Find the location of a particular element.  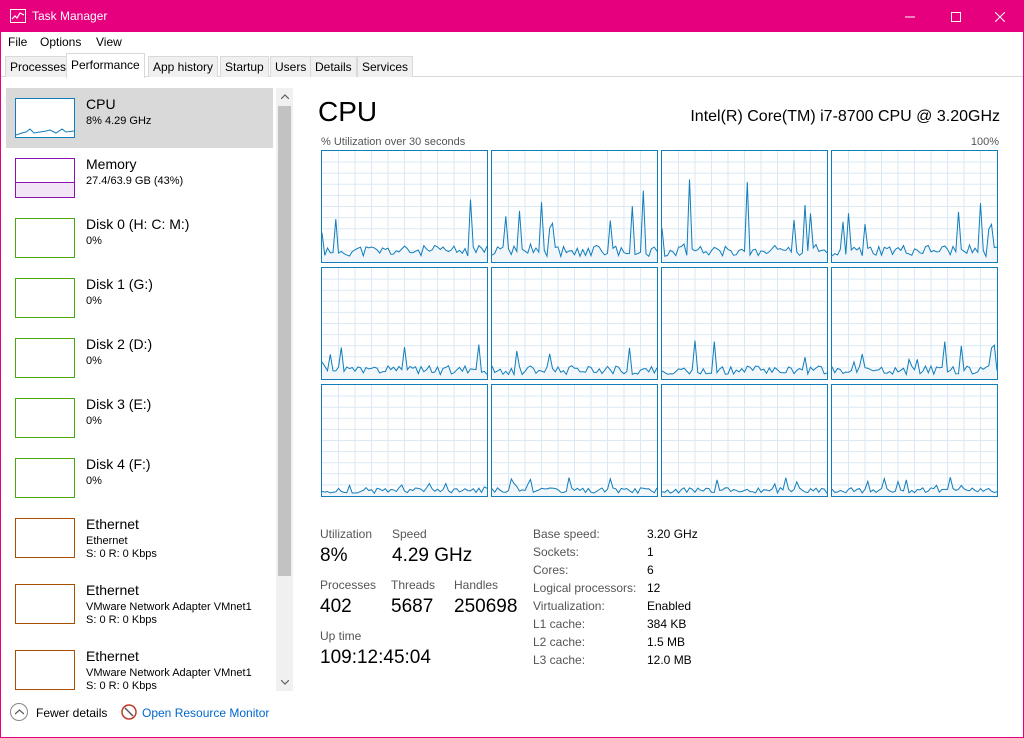

sidebar-item-name: Disk 2 (D:) is located at coordinates (119, 344).